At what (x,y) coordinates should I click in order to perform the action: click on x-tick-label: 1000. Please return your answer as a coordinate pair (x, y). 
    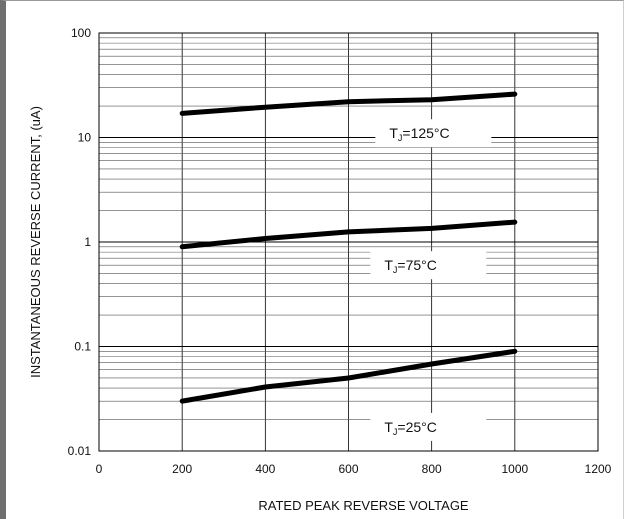
    Looking at the image, I should click on (514, 469).